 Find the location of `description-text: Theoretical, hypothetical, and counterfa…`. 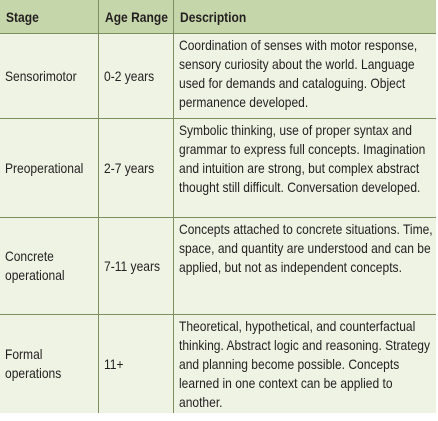

description-text: Theoretical, hypothetical, and counterfa… is located at coordinates (304, 364).